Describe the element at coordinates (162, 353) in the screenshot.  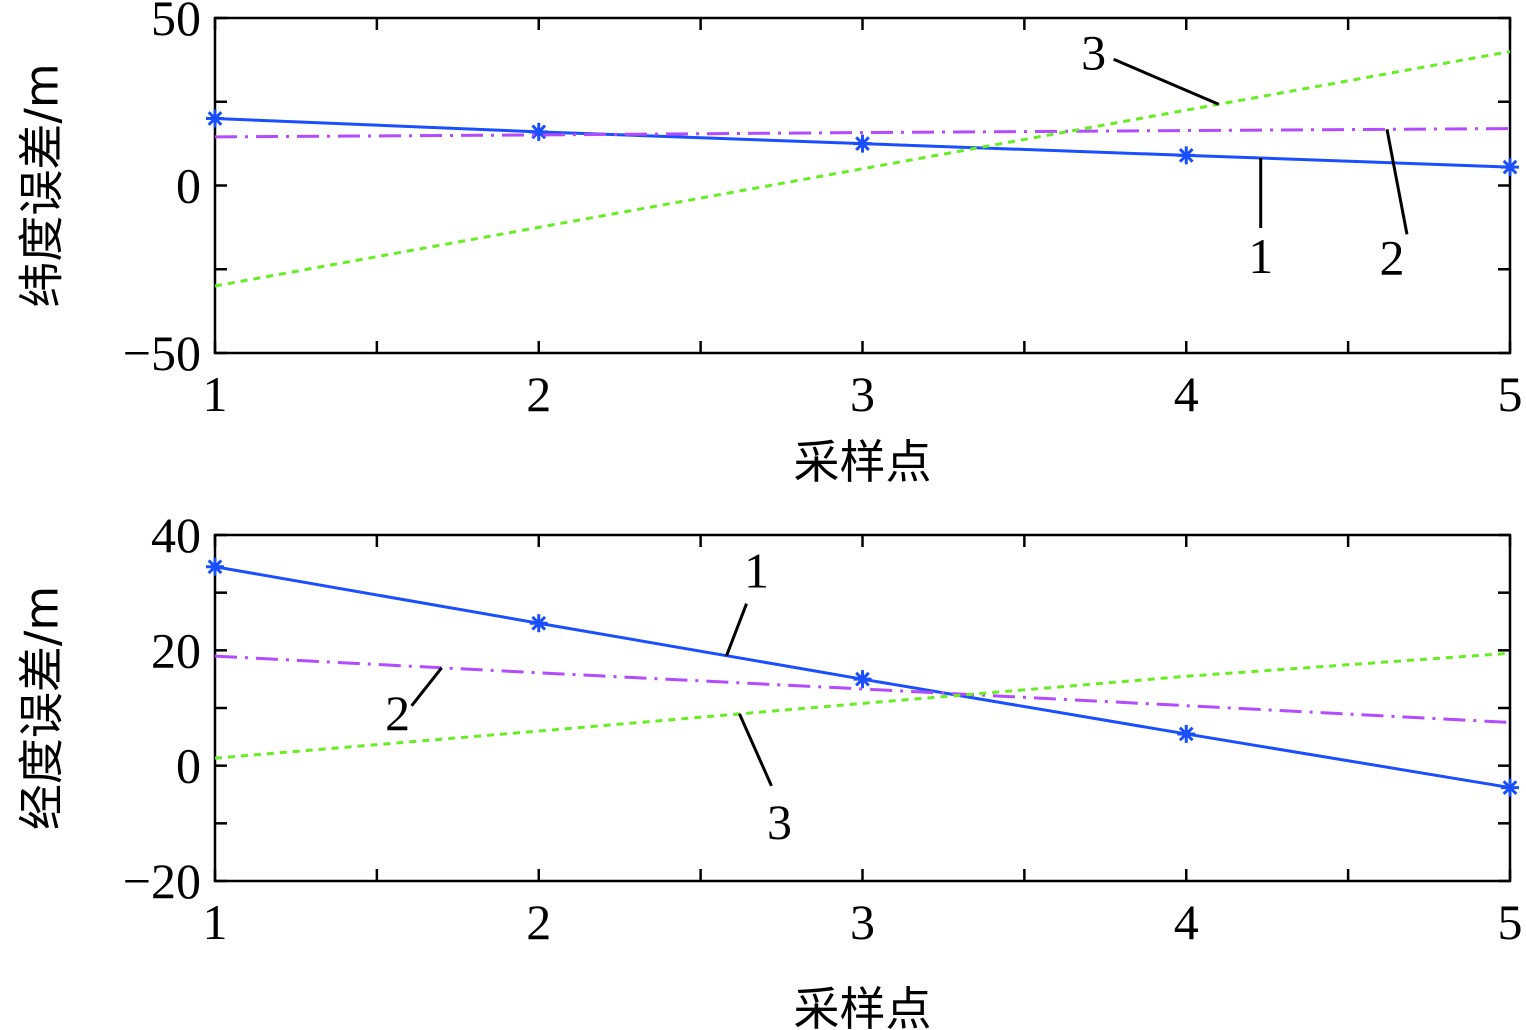
I see `y-tick-label: −50` at that location.